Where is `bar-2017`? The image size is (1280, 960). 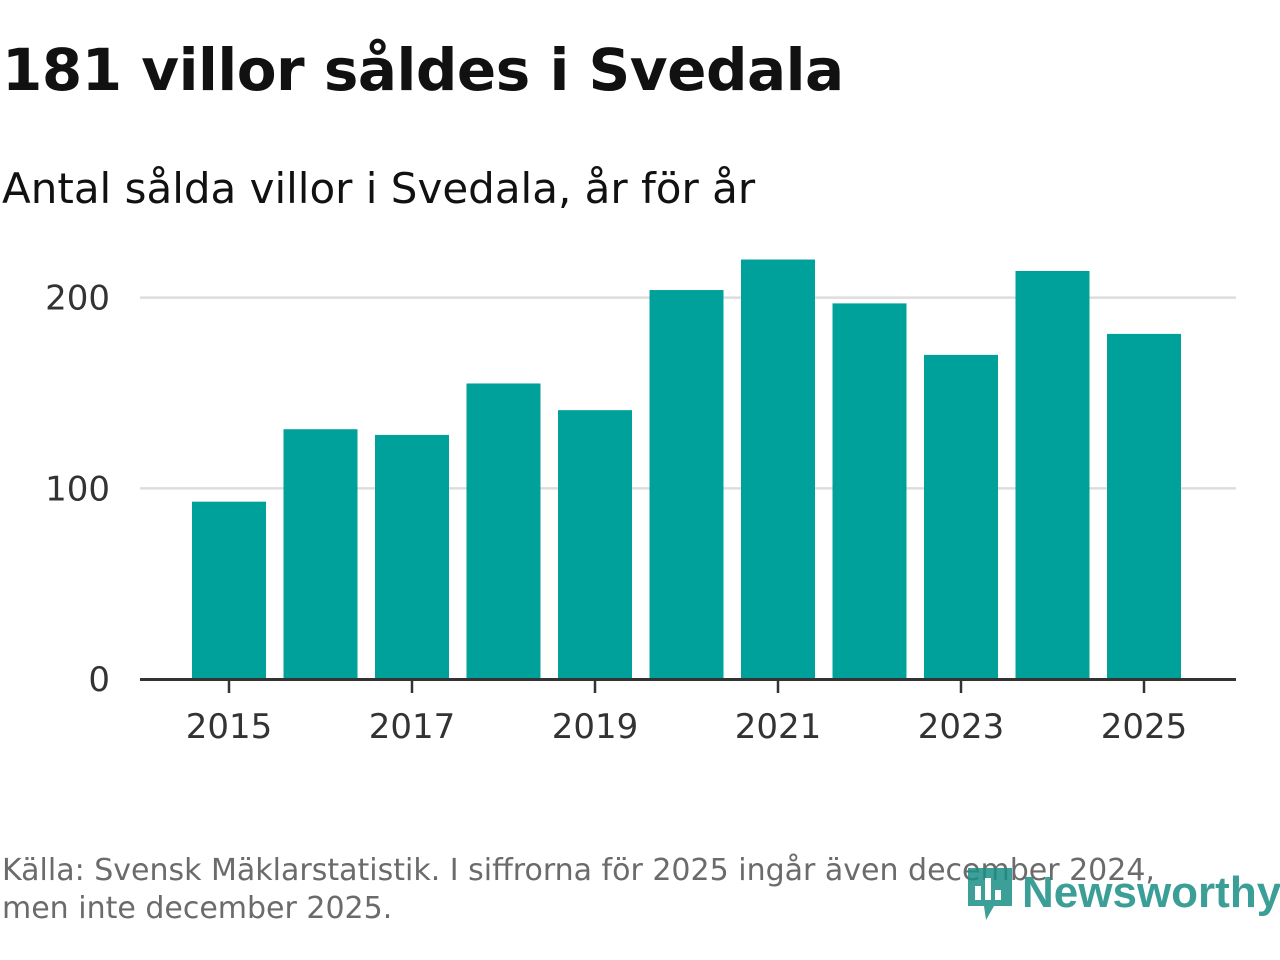
bar-2017 is located at coordinates (412, 556).